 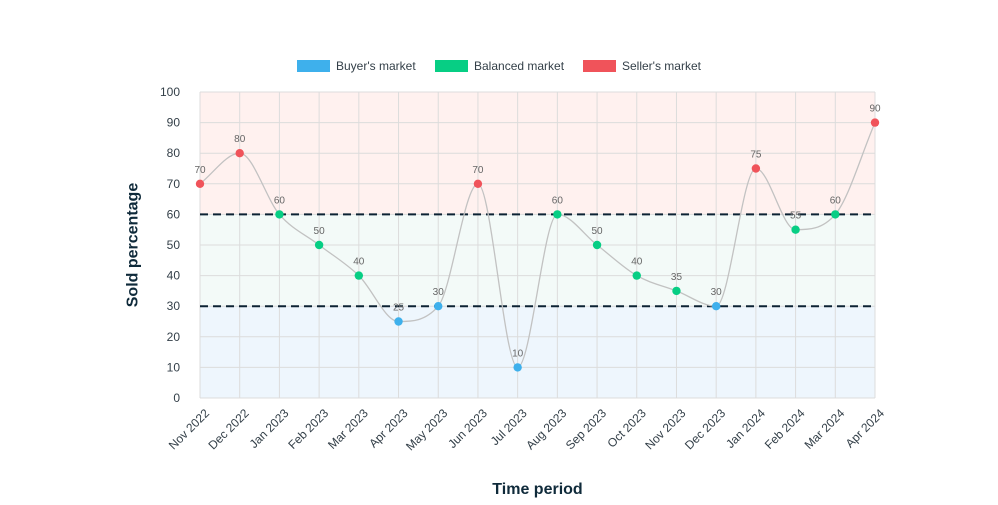 What do you see at coordinates (467, 428) in the screenshot?
I see `x-tick-label: Jun 2023` at bounding box center [467, 428].